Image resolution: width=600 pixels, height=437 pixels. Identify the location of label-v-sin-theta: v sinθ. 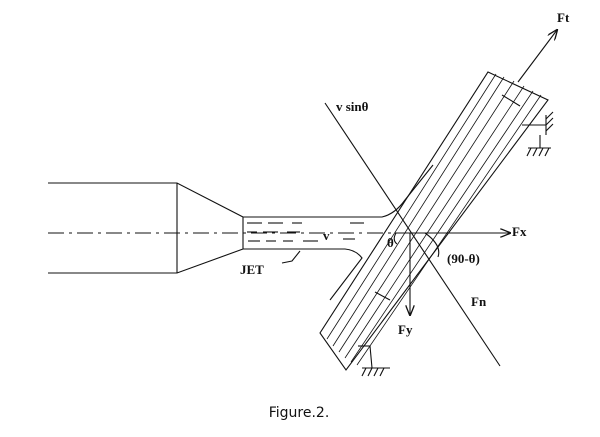
(352, 106).